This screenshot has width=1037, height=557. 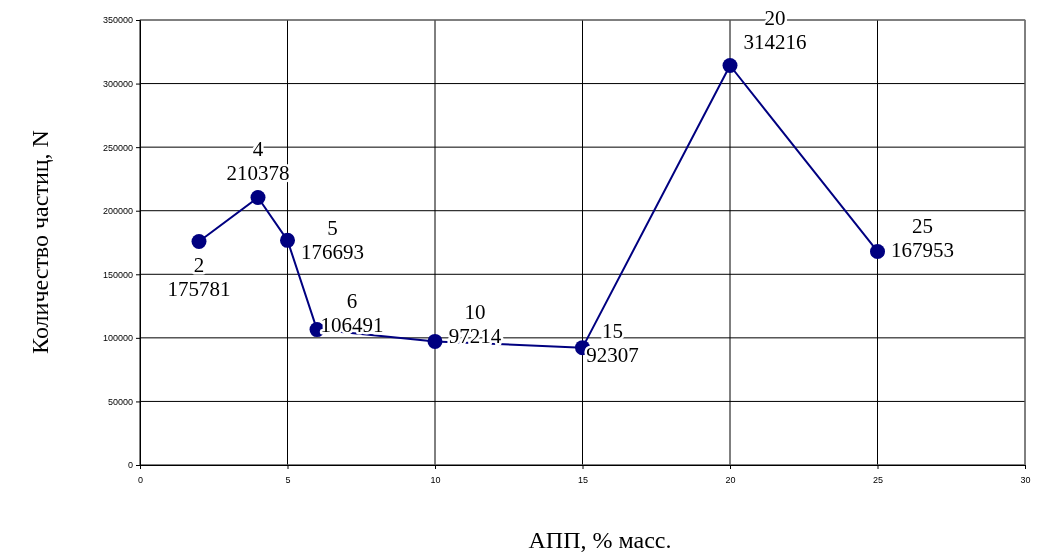 What do you see at coordinates (288, 479) in the screenshot?
I see `x-tick-label: 5` at bounding box center [288, 479].